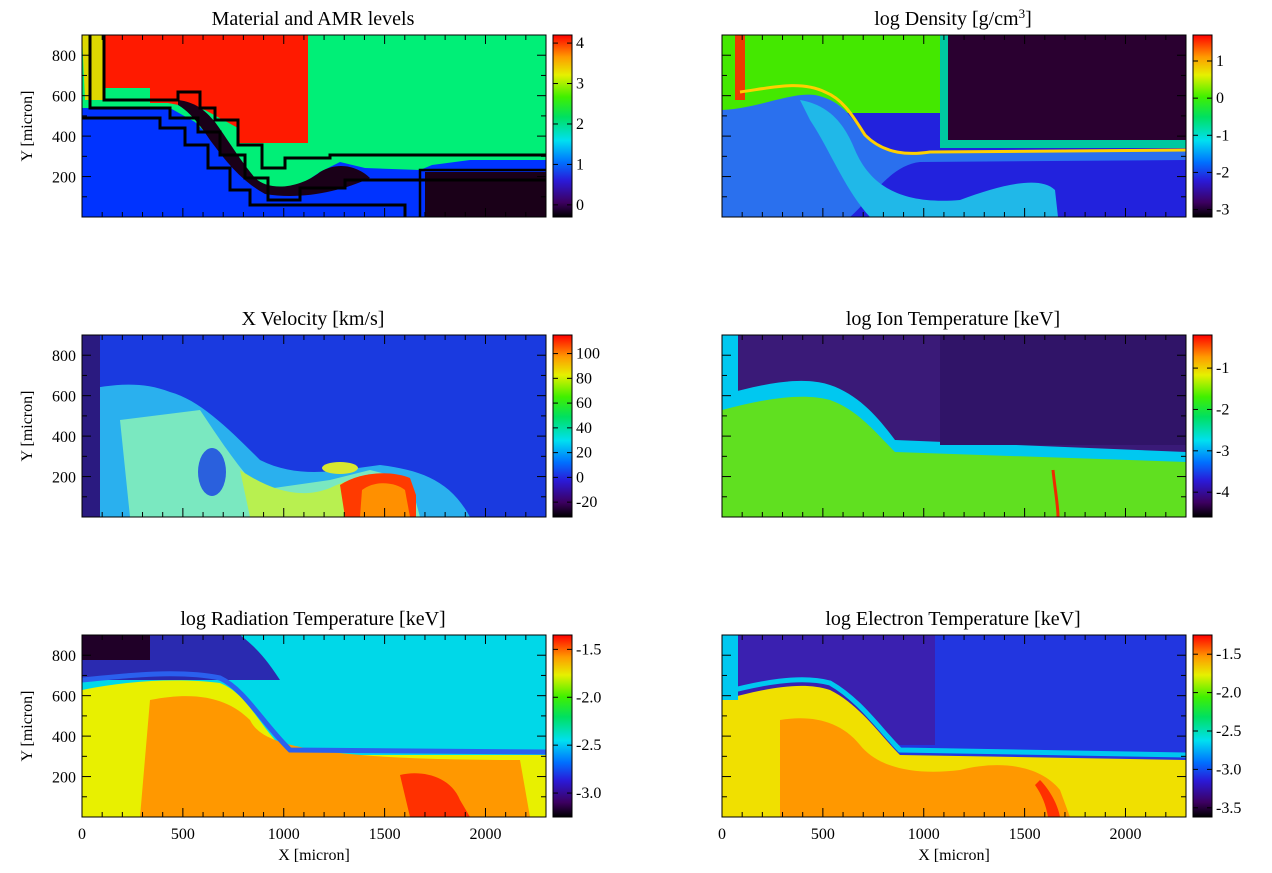 The height and width of the screenshot is (873, 1272). What do you see at coordinates (1210, 426) in the screenshot?
I see `colorbar: -1 -2 -3 -4` at bounding box center [1210, 426].